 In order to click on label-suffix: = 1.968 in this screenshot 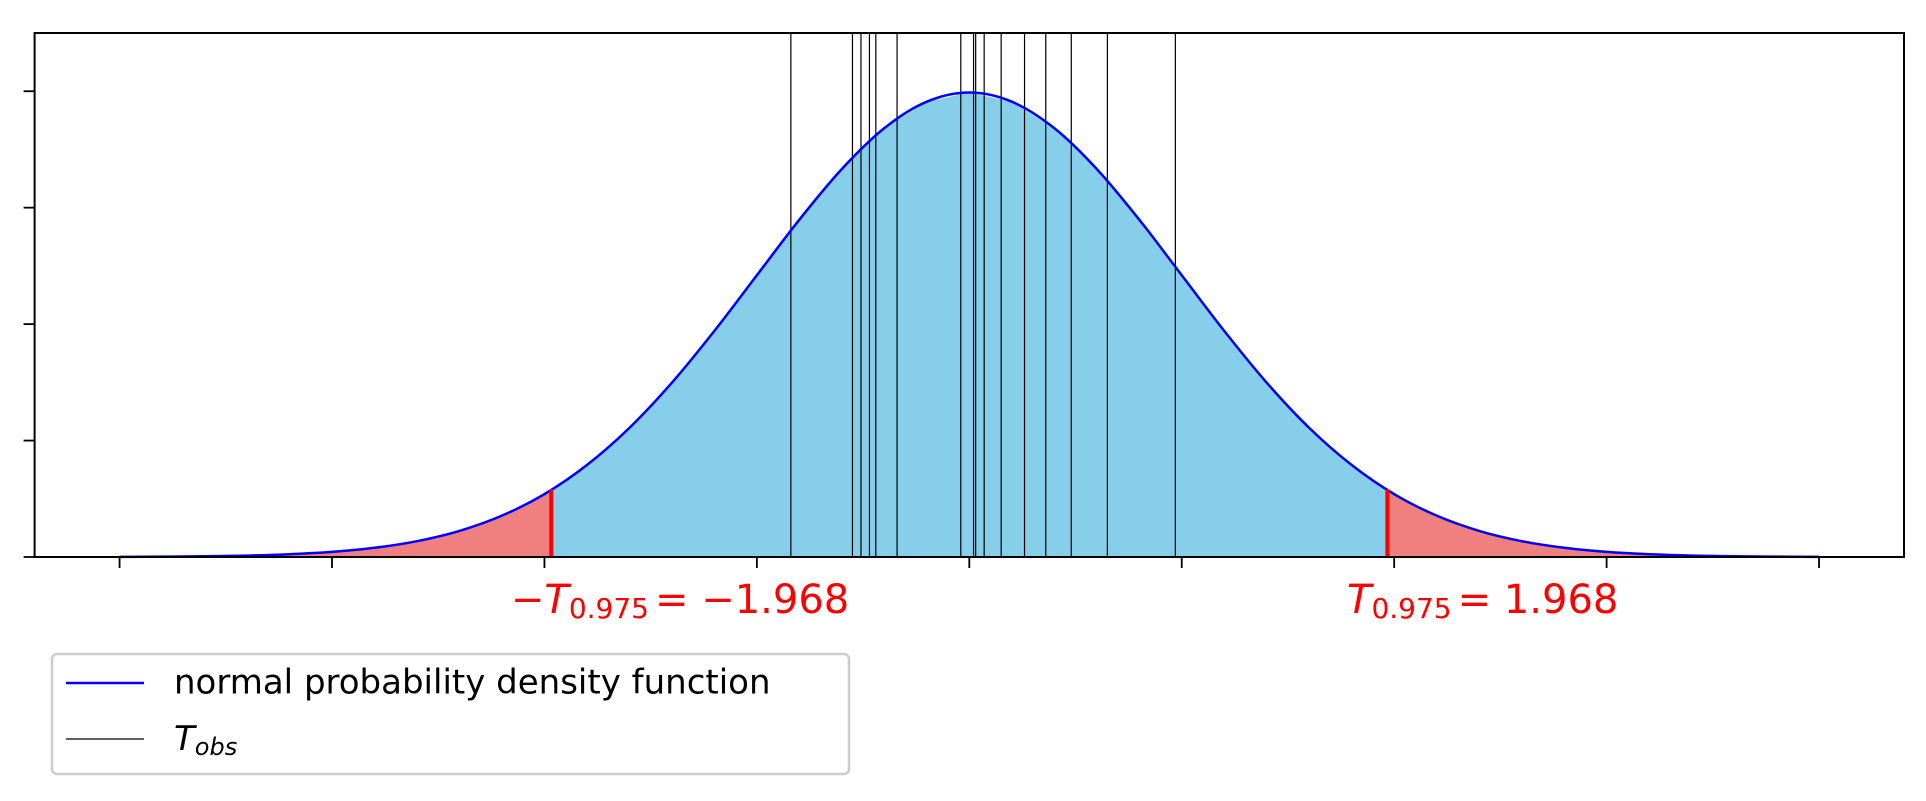, I will do `click(1538, 600)`.